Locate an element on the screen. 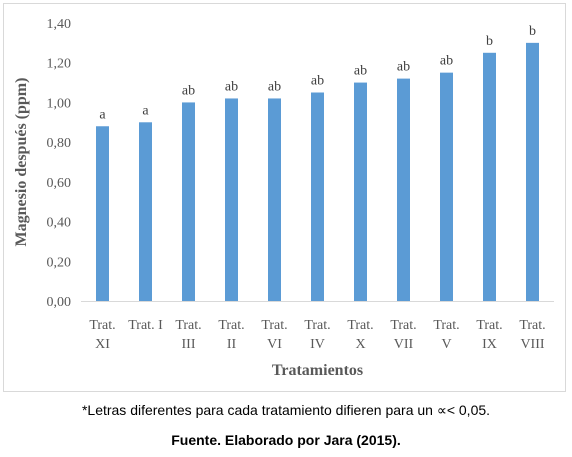  y-tick-label: 1,40 is located at coordinates (59, 24).